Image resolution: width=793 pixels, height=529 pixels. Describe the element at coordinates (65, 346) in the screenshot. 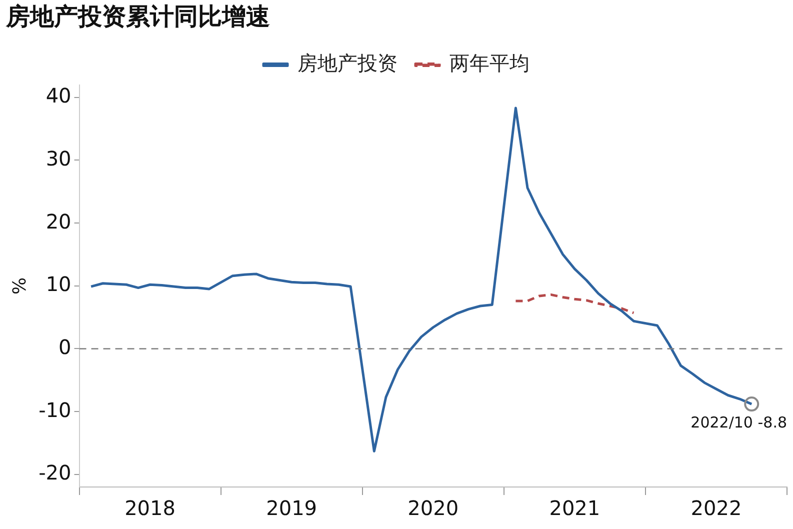

I see `y-tick-label: 0` at that location.